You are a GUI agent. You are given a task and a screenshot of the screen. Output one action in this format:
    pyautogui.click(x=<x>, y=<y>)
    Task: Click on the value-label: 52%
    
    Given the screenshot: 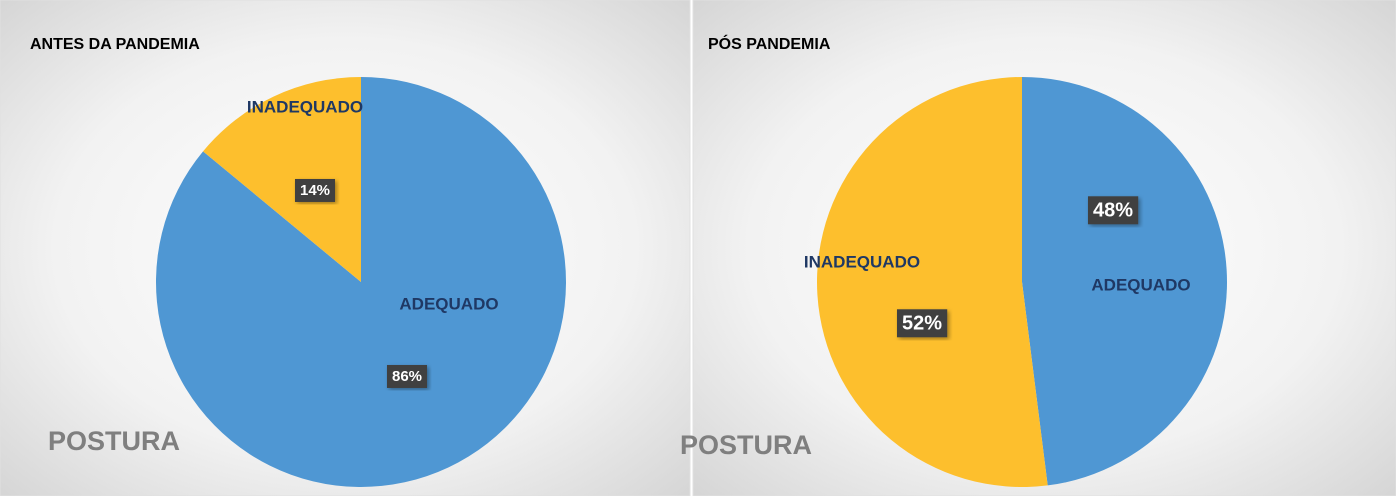 What is the action you would take?
    pyautogui.click(x=922, y=323)
    